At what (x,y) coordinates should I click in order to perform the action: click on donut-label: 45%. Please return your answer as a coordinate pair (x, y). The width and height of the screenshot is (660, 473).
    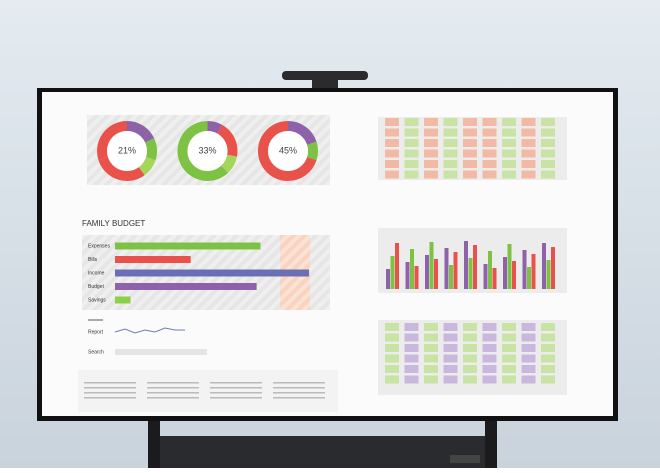
    Looking at the image, I should click on (288, 150).